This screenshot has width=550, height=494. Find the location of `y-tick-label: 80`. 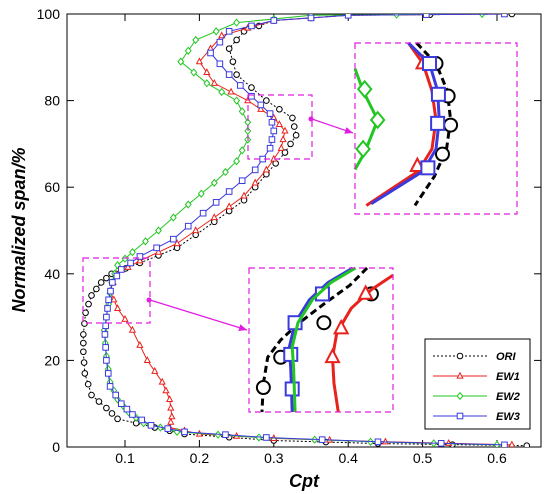

y-tick-label: 80 is located at coordinates (52, 101).